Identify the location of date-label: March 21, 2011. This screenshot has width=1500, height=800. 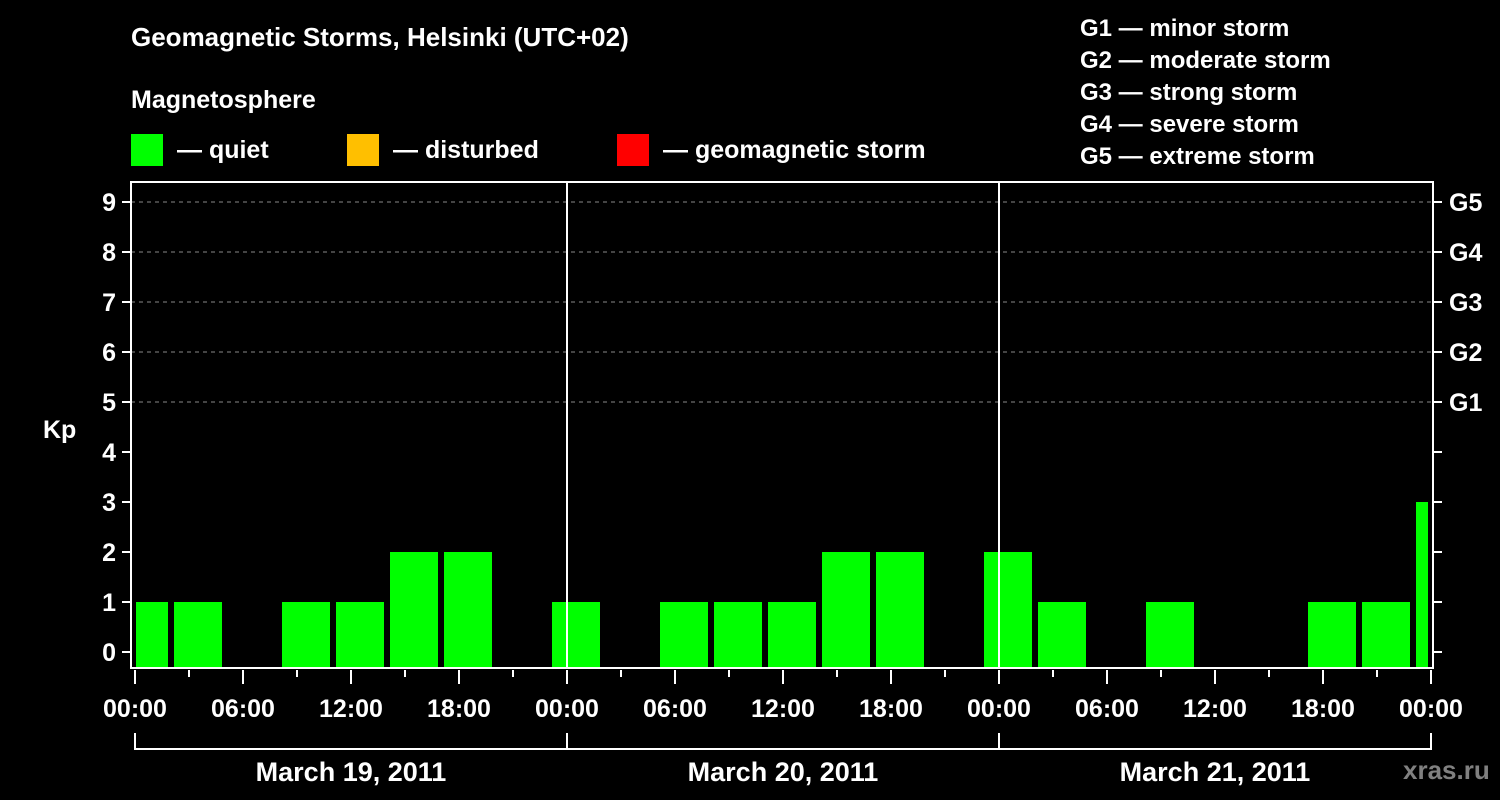
(1215, 772).